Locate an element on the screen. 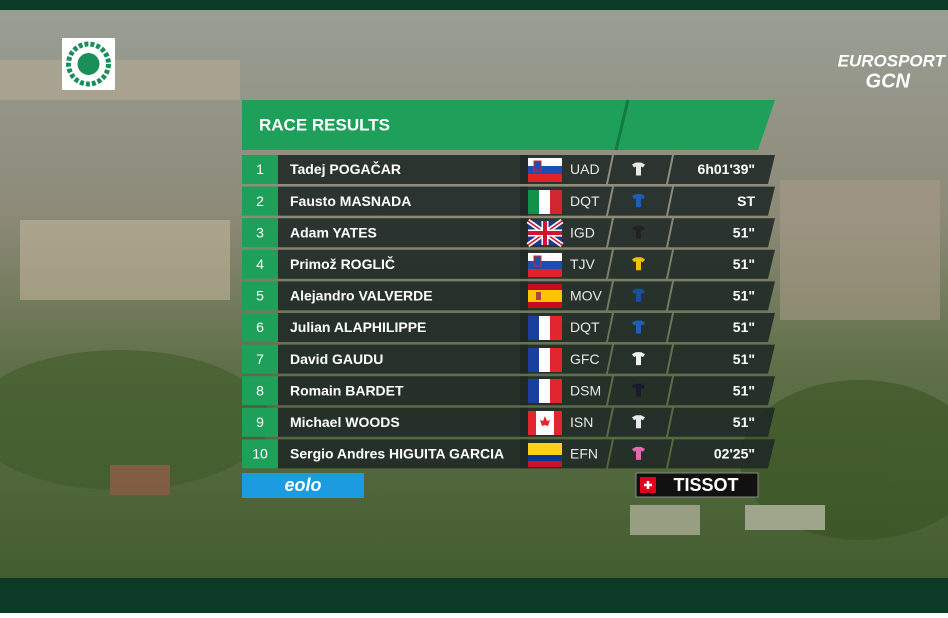 The height and width of the screenshot is (618, 948). rank: 2 is located at coordinates (260, 201).